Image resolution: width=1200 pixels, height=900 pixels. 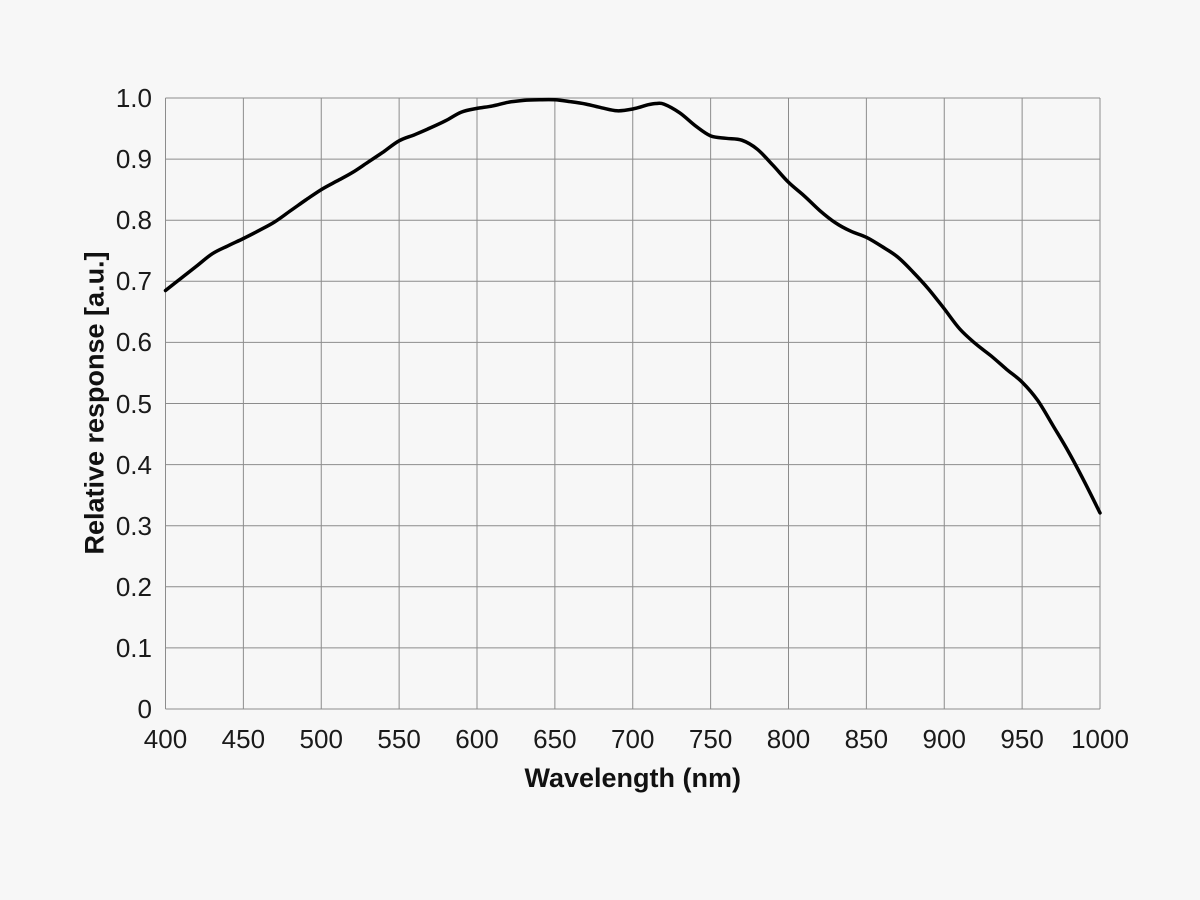 I want to click on y-tick-label: 1.0, so click(x=133, y=98).